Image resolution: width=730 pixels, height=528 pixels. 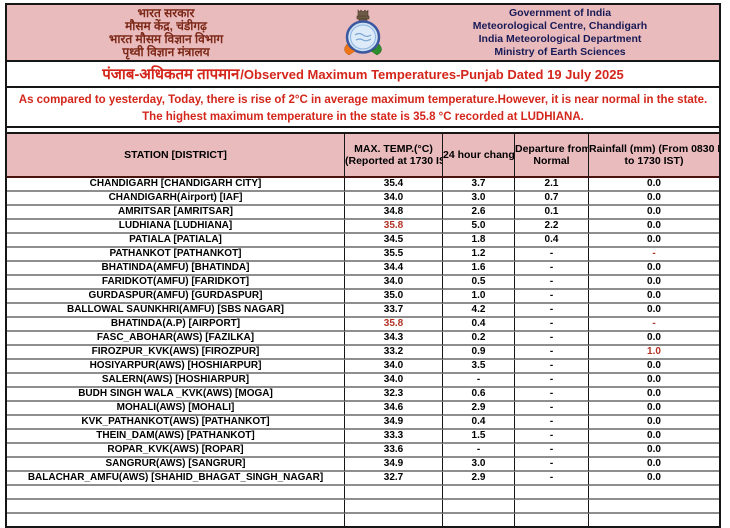 I want to click on cell-station: FIROZPUR_KVK(AWS) [FIROZPUR], so click(x=176, y=353).